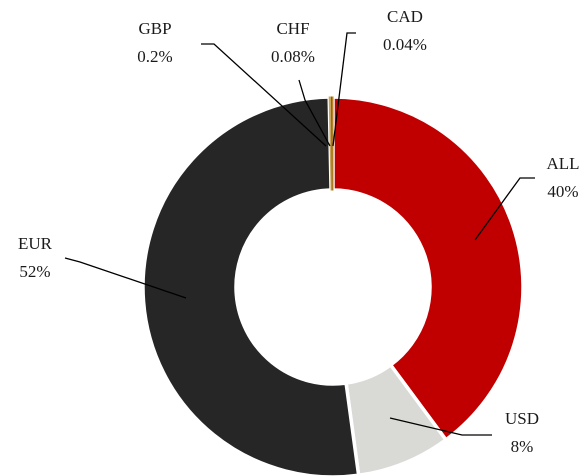 The image size is (585, 476). I want to click on slice-label: EUR, so click(35, 243).